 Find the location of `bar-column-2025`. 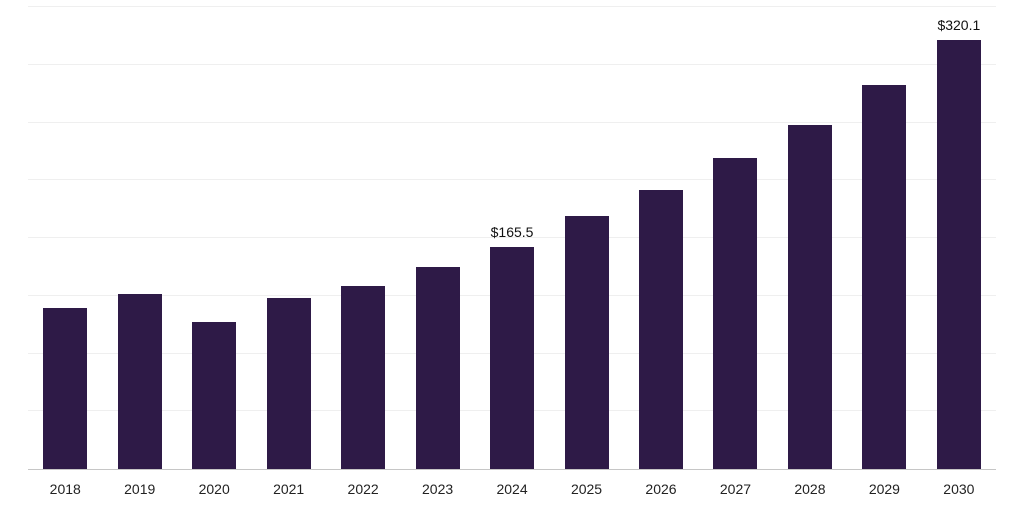

bar-column-2025 is located at coordinates (586, 238).